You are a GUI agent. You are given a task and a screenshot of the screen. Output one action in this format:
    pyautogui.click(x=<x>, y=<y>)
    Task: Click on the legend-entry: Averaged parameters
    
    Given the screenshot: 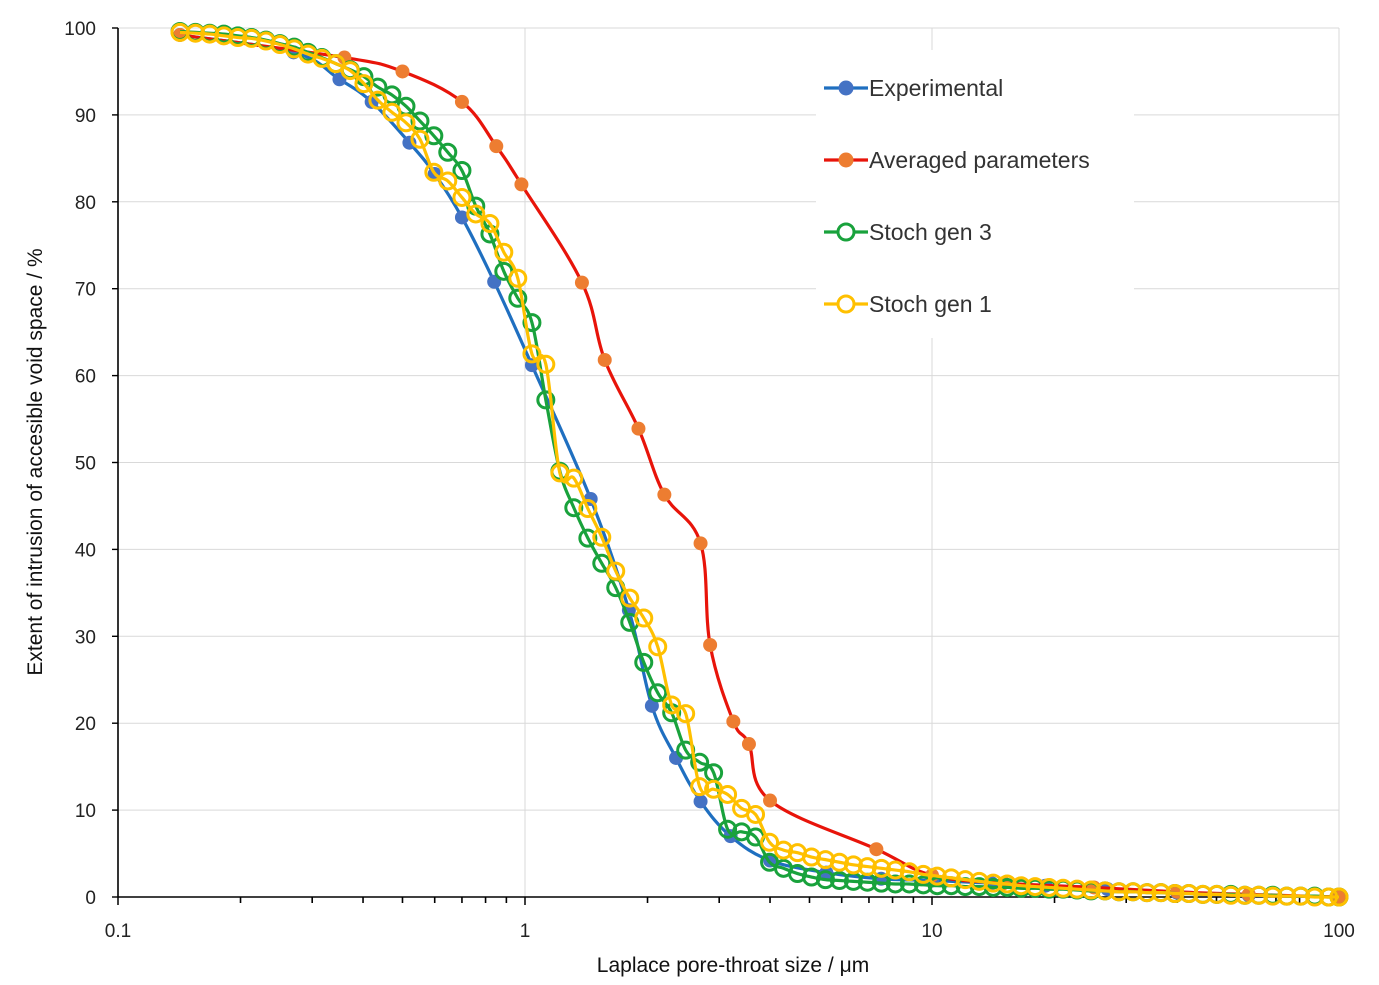 What is the action you would take?
    pyautogui.click(x=957, y=160)
    